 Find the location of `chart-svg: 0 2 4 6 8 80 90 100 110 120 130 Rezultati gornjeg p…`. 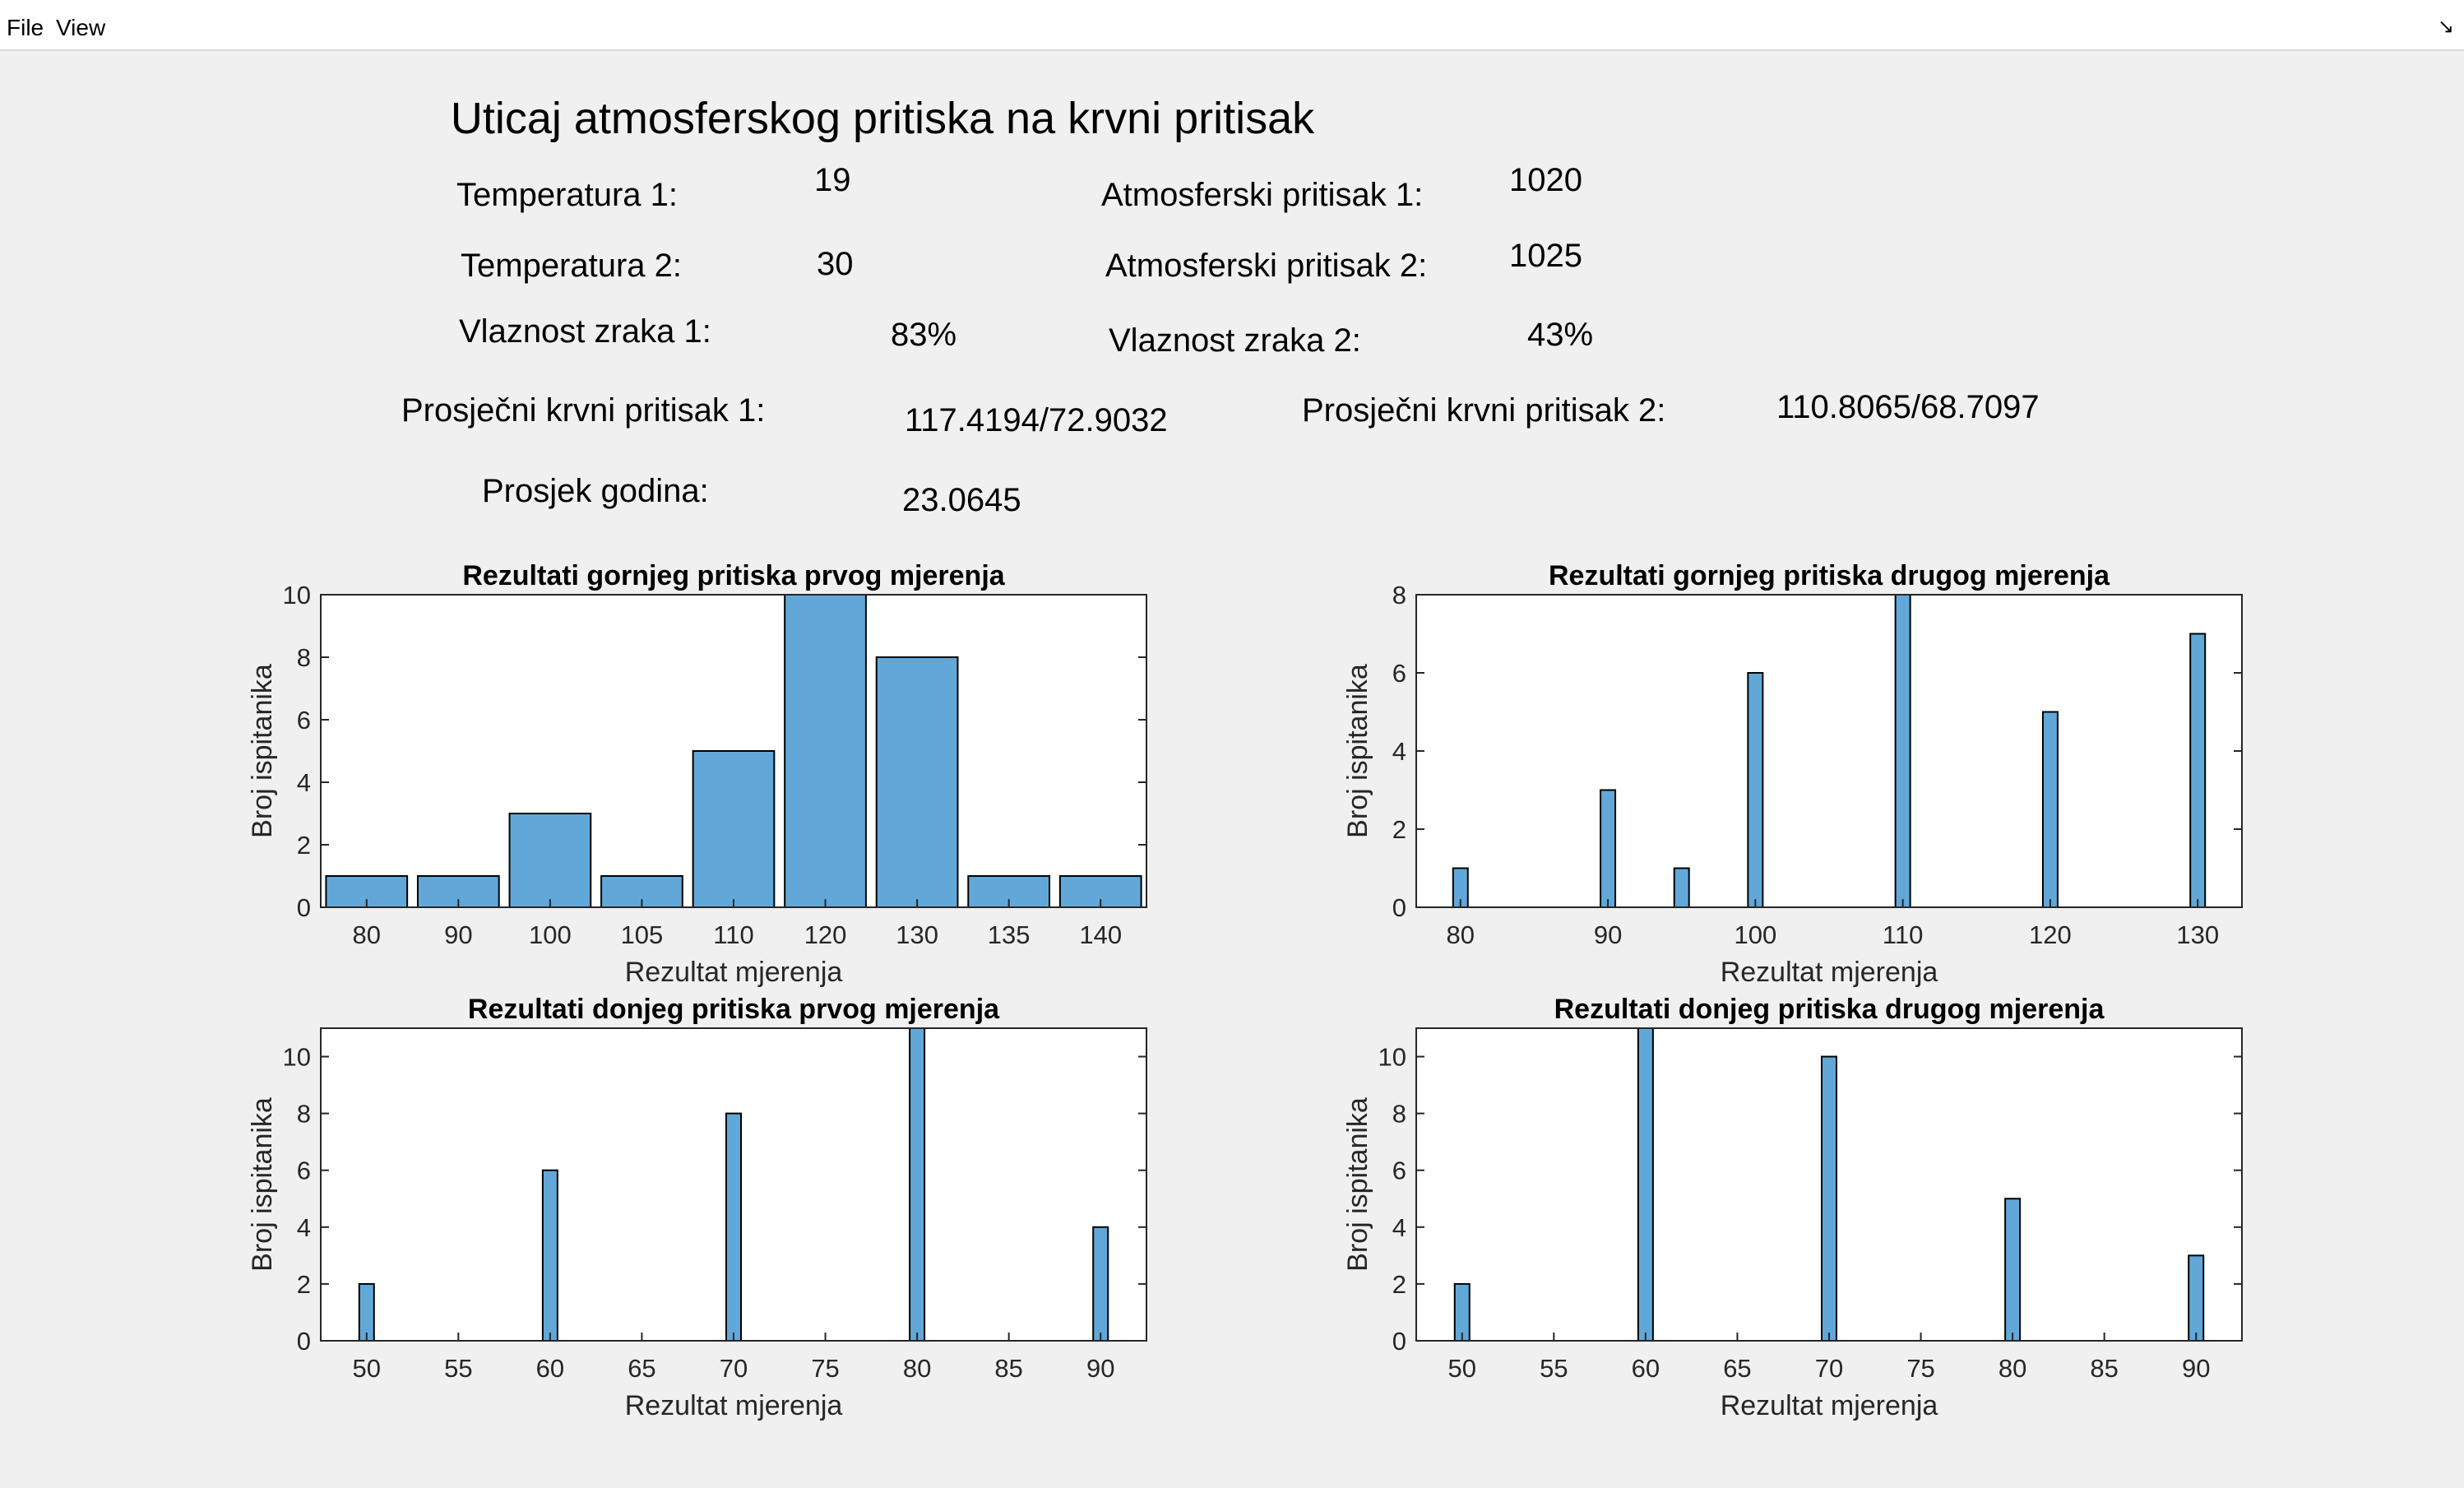

chart-svg: 0 2 4 6 8 80 90 100 110 120 130 Rezultati gornjeg p… is located at coordinates (1792, 774).